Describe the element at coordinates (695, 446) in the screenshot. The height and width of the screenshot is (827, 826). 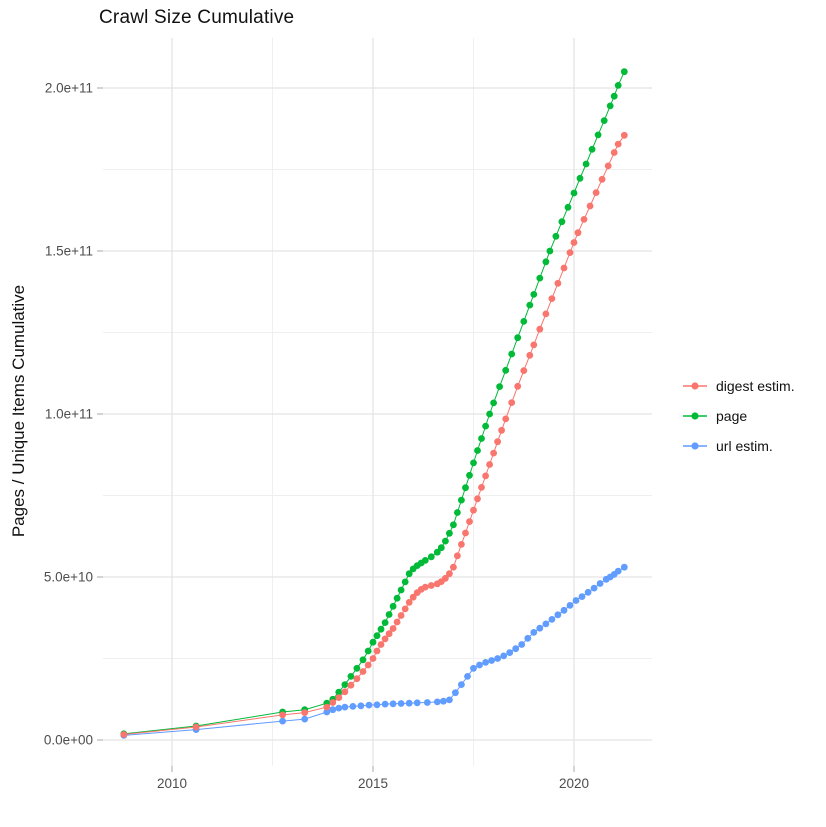
I see `url-estim-key-icon` at that location.